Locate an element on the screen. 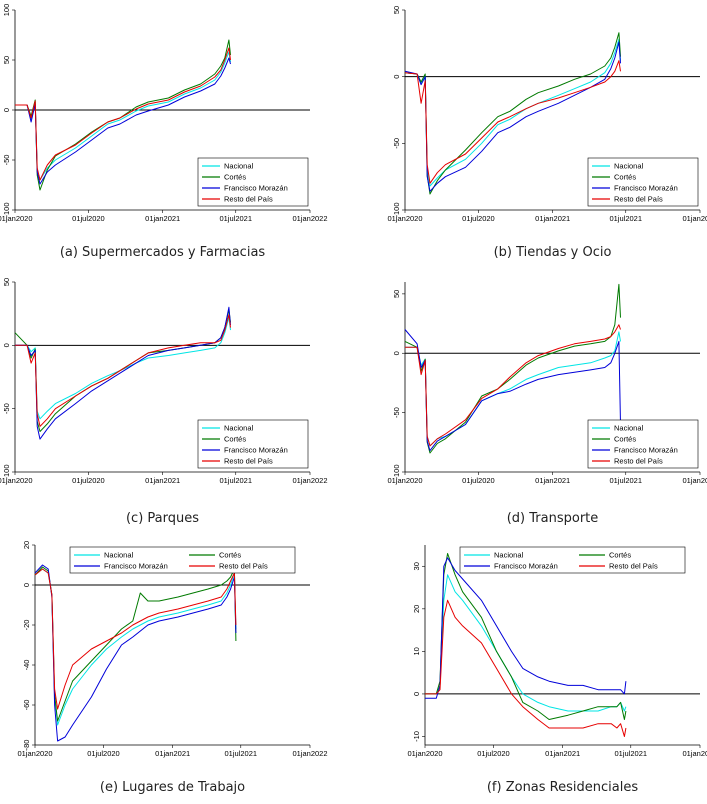 The image size is (707, 804). y-tick-label: -20 is located at coordinates (26, 625).